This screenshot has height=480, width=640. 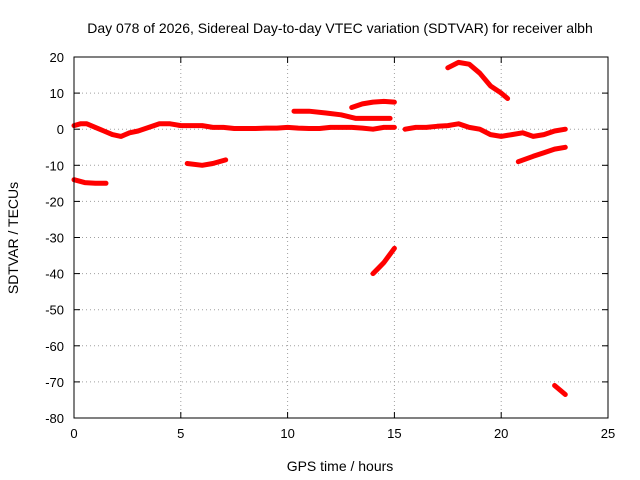 I want to click on y-tick-label: -20, so click(x=54, y=201).